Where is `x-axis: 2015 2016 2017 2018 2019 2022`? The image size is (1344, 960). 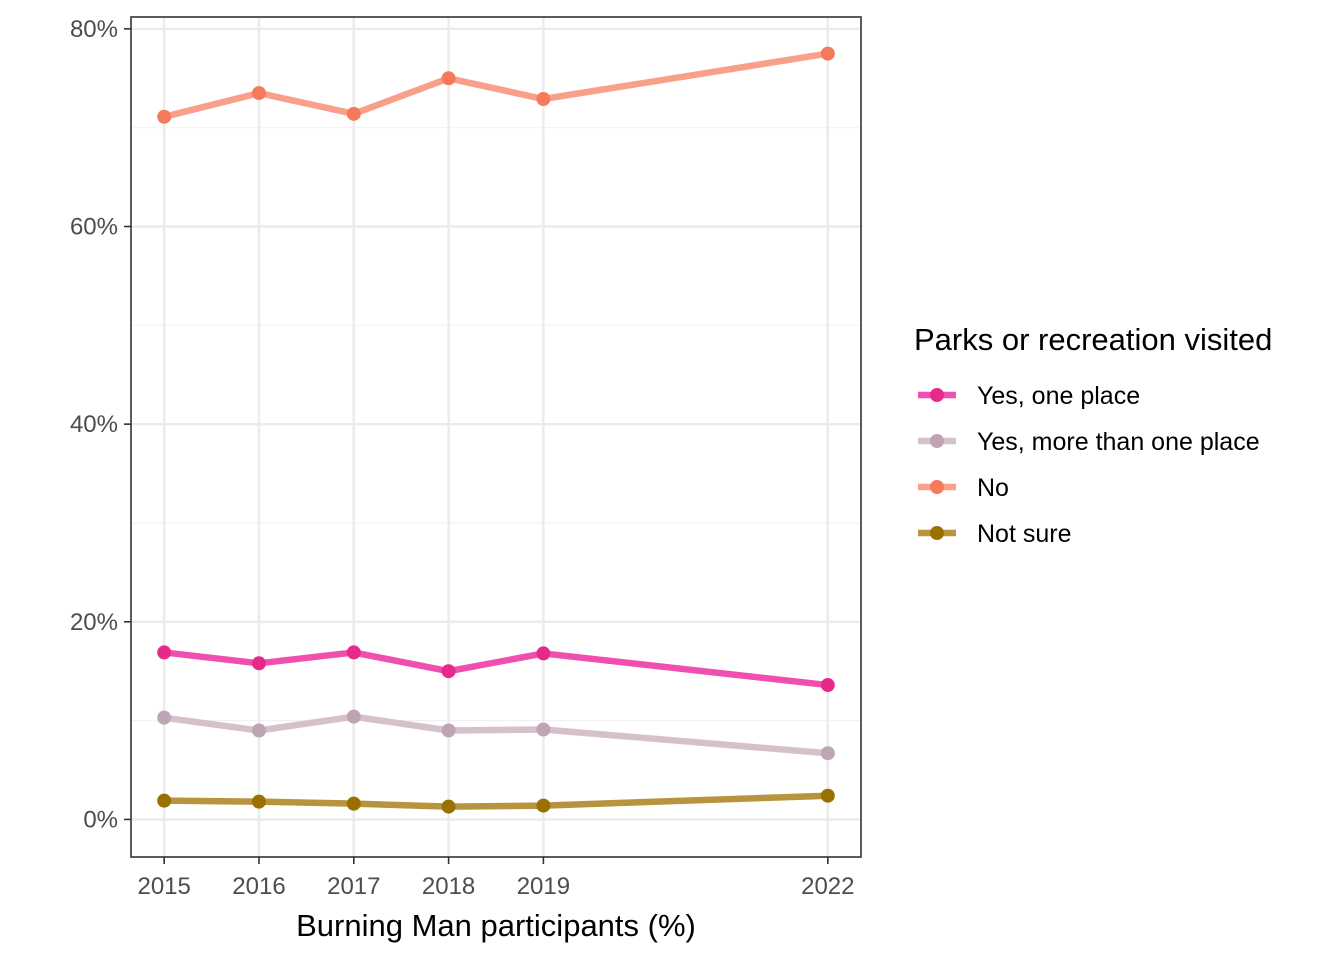 x-axis: 2015 2016 2017 2018 2019 2022 is located at coordinates (496, 878).